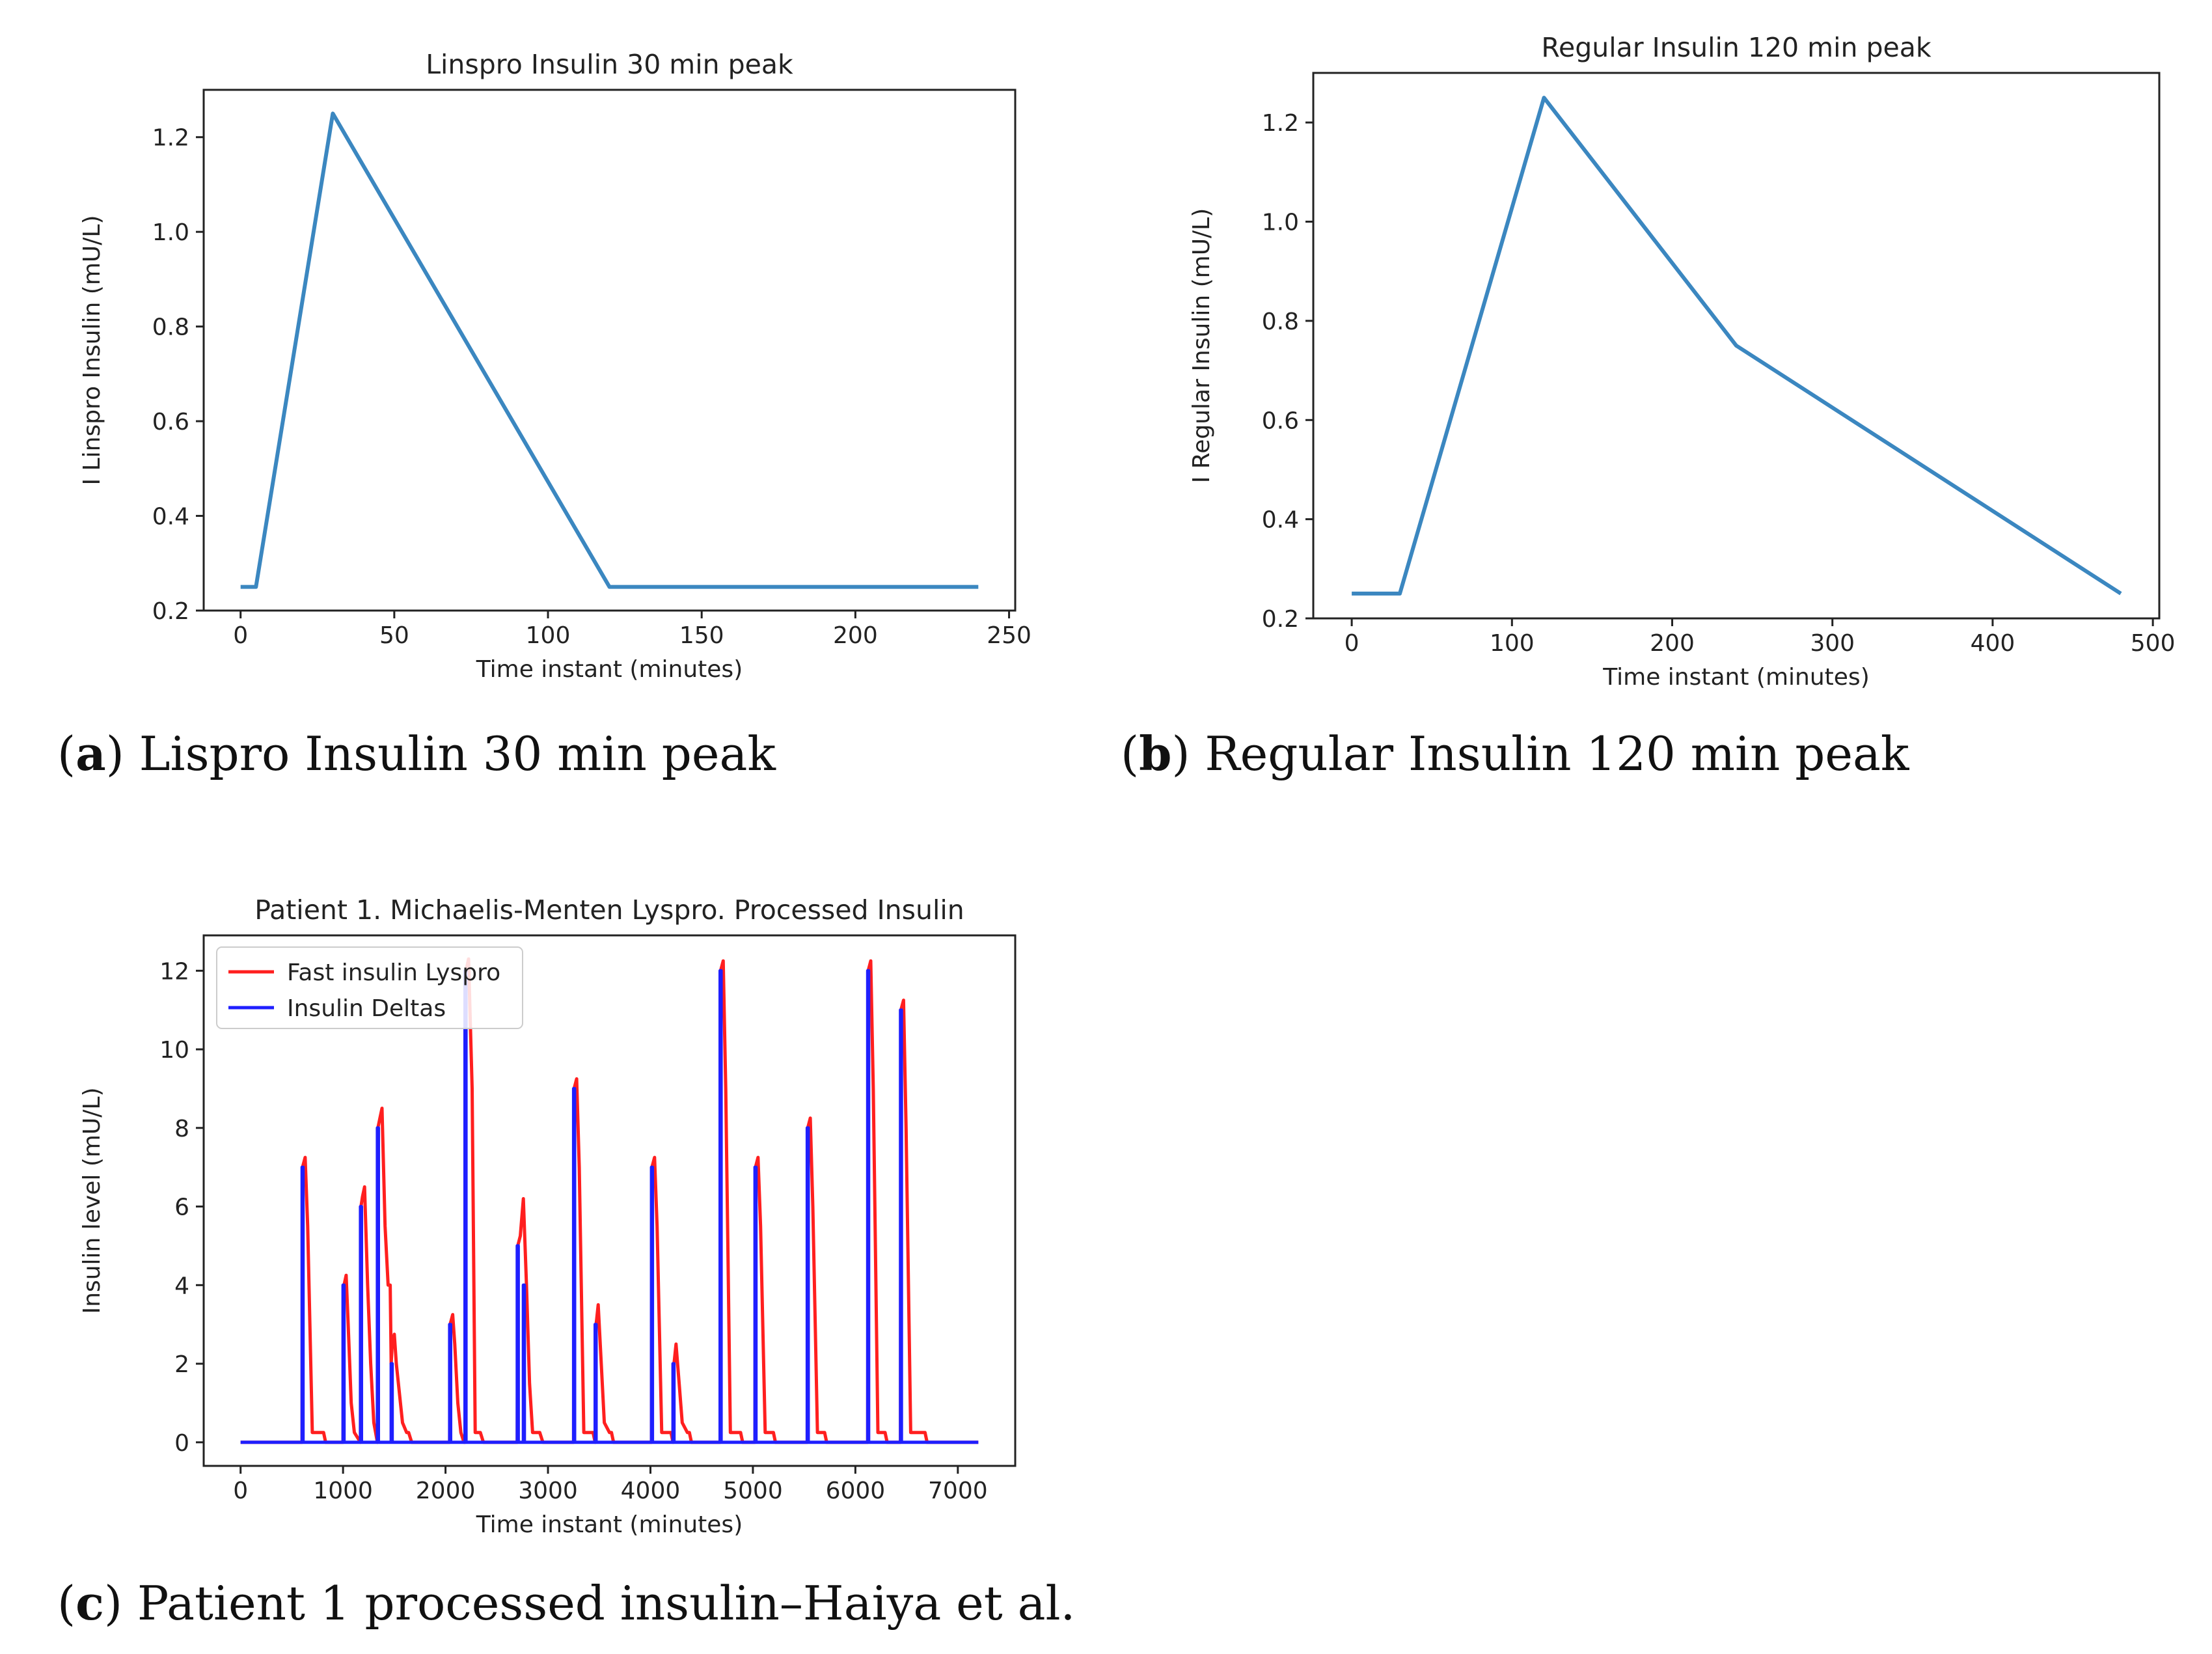  What do you see at coordinates (182, 1364) in the screenshot?
I see `y-tick-label: 2` at bounding box center [182, 1364].